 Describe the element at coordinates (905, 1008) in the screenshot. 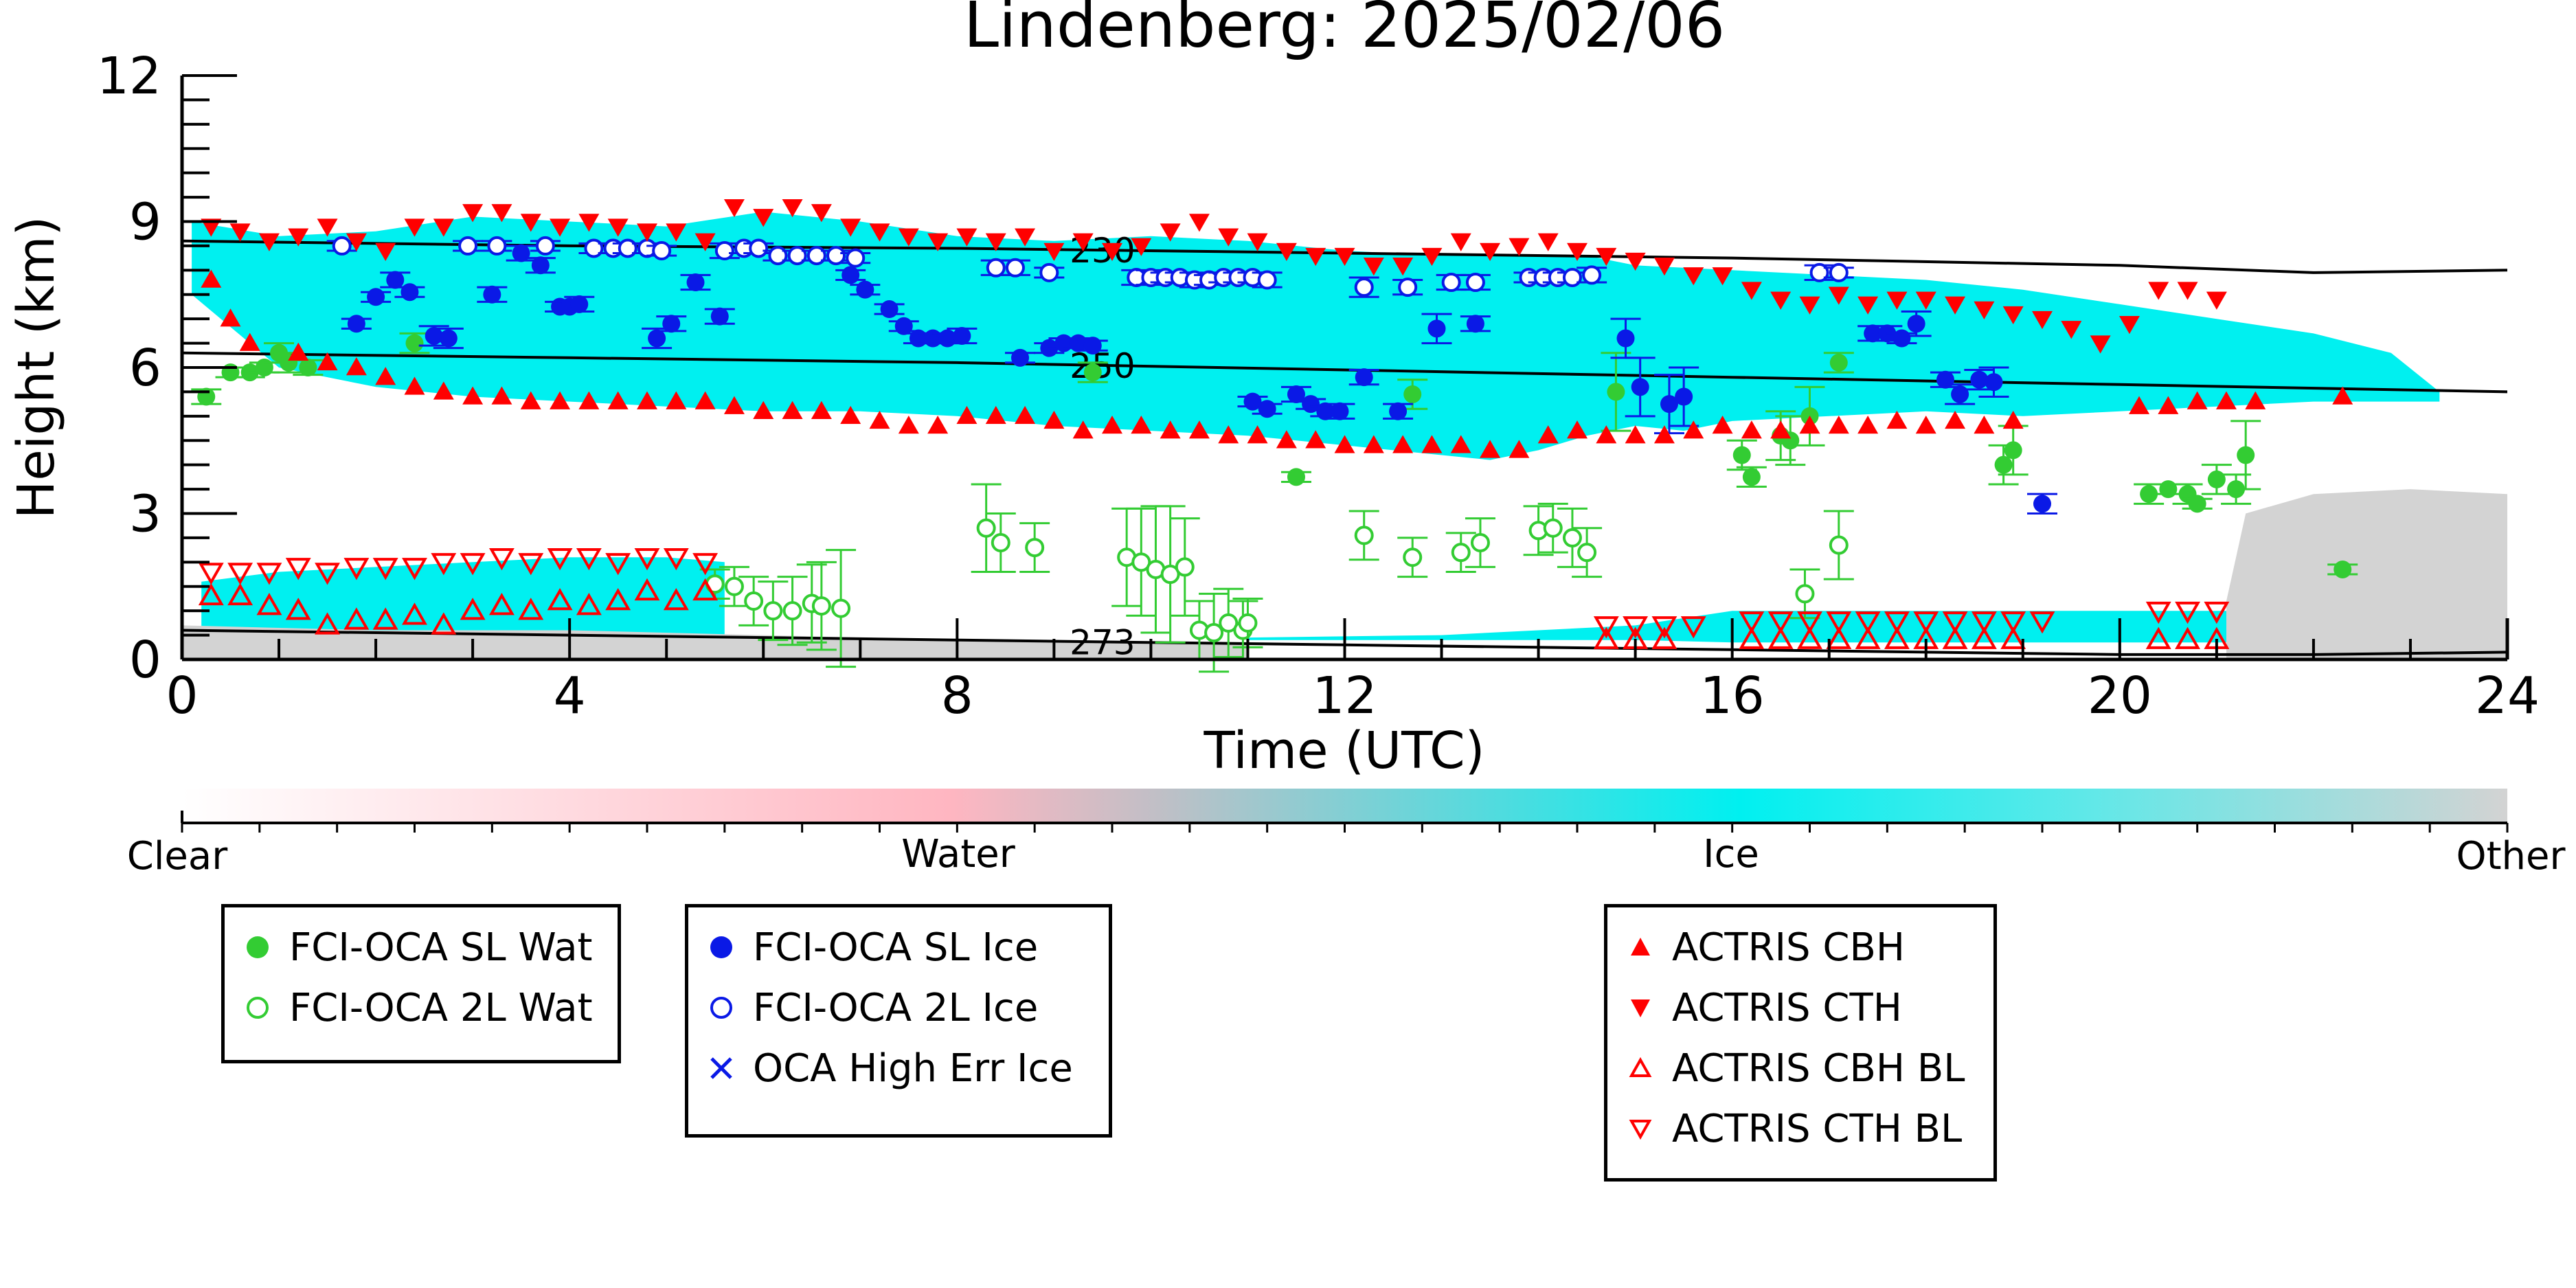

I see `legend-item-2l-ice: FCI-OCA 2L Ice` at that location.